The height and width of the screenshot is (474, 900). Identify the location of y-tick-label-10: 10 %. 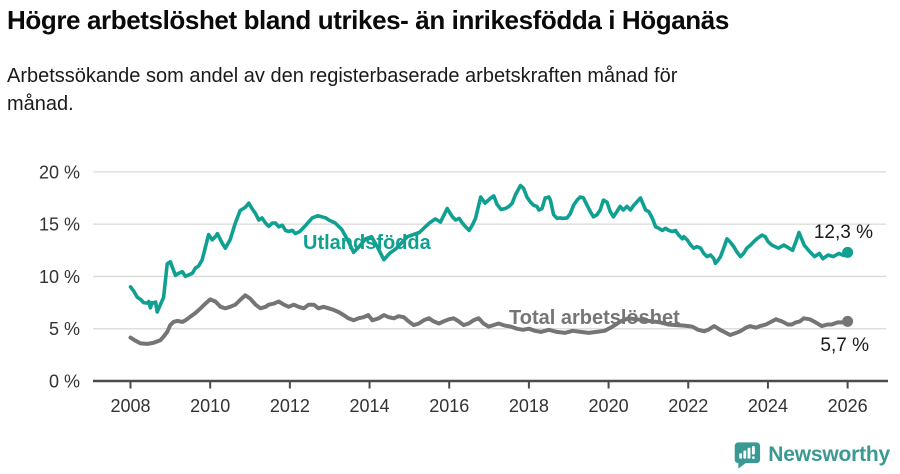
(59, 277).